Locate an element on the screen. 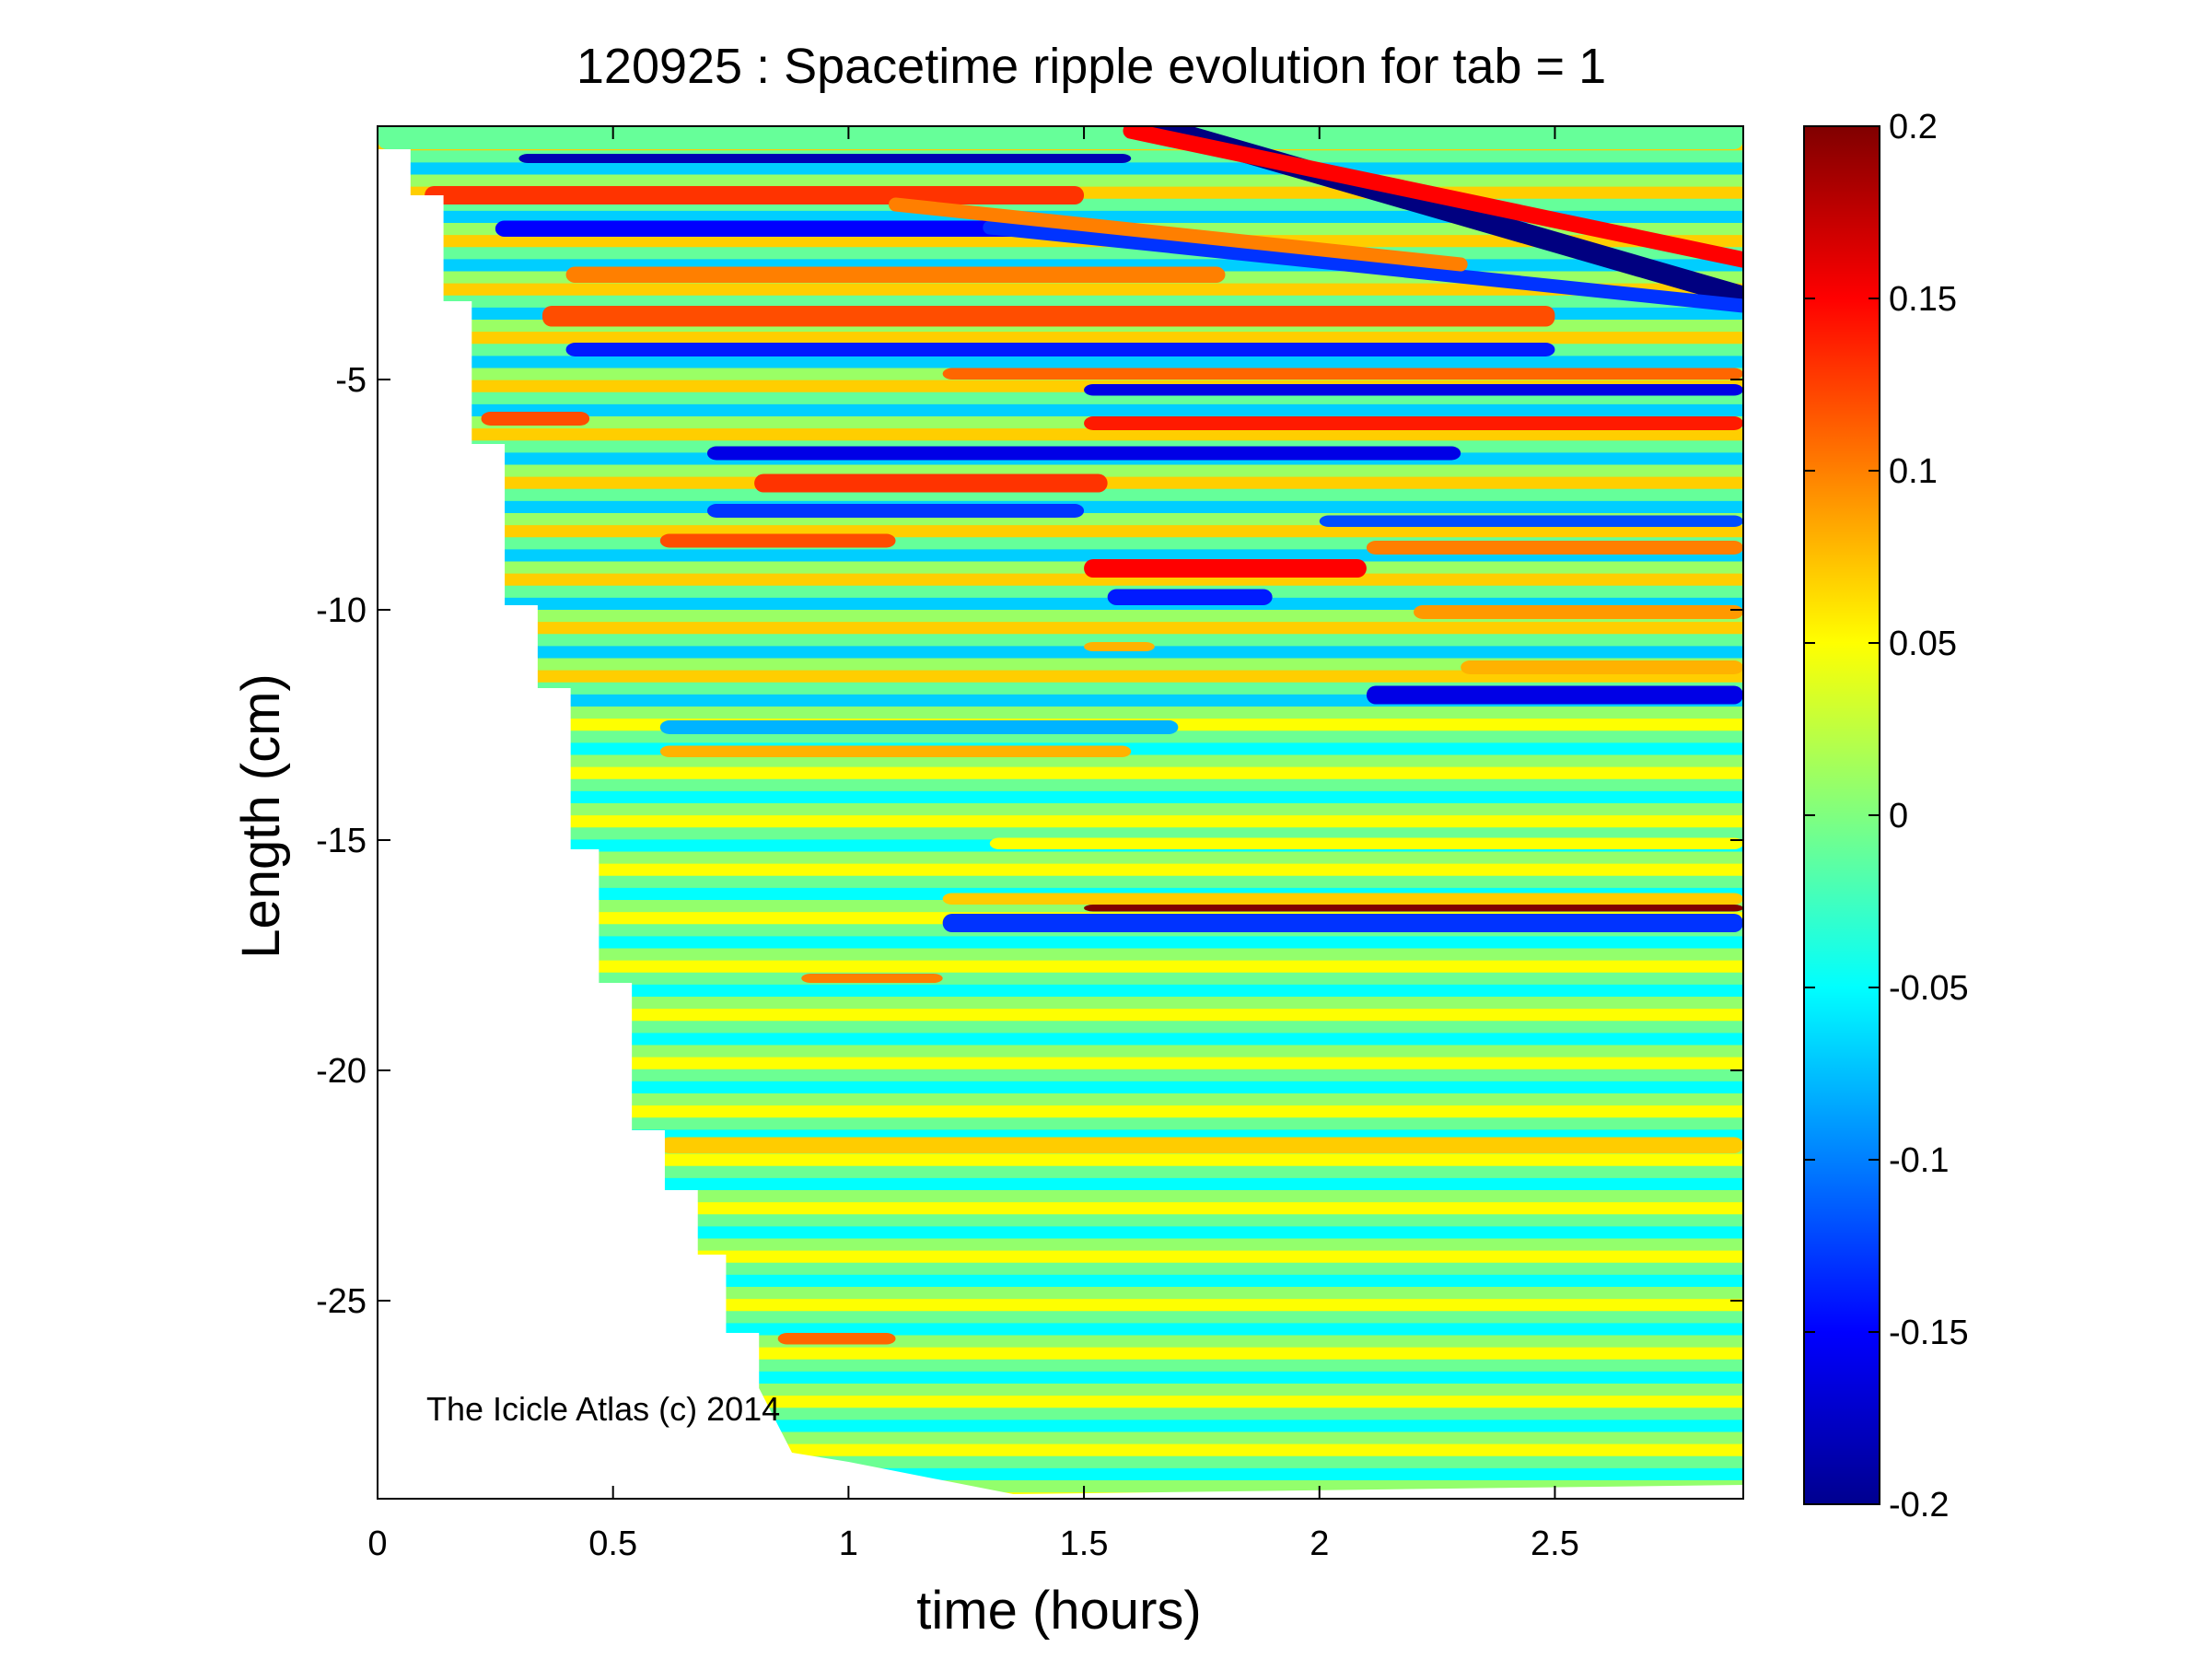 This screenshot has height=1659, width=2212. colorbar-tick-label: -0.15 is located at coordinates (1929, 1333).